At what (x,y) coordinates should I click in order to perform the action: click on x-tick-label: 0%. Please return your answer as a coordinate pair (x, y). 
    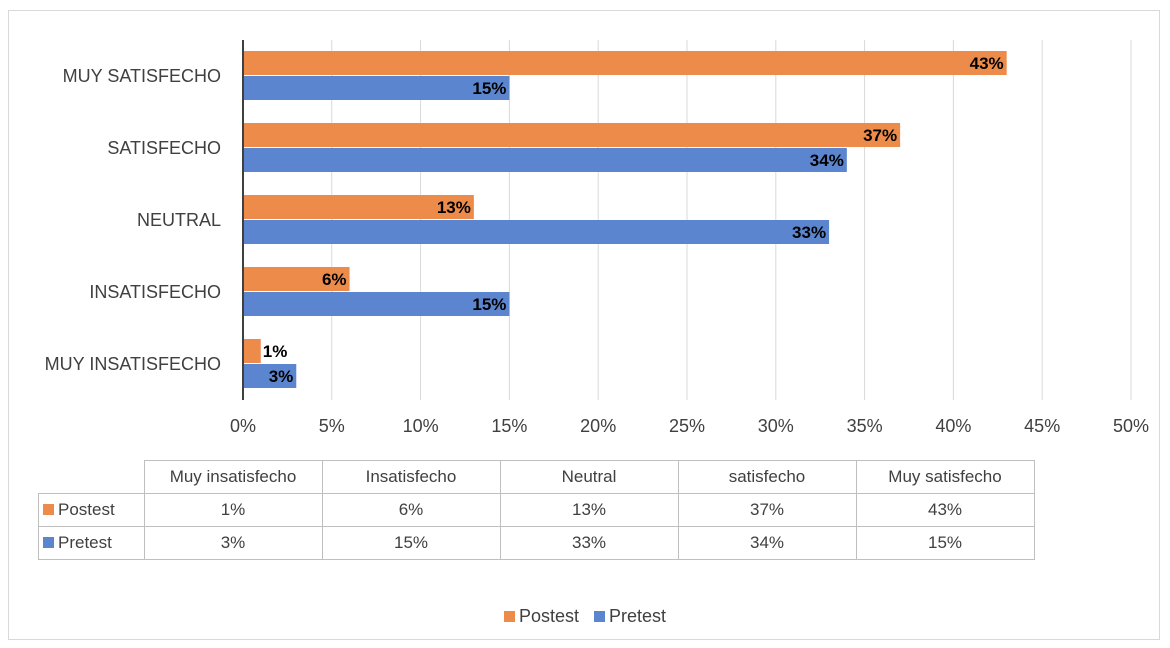
    Looking at the image, I should click on (243, 426).